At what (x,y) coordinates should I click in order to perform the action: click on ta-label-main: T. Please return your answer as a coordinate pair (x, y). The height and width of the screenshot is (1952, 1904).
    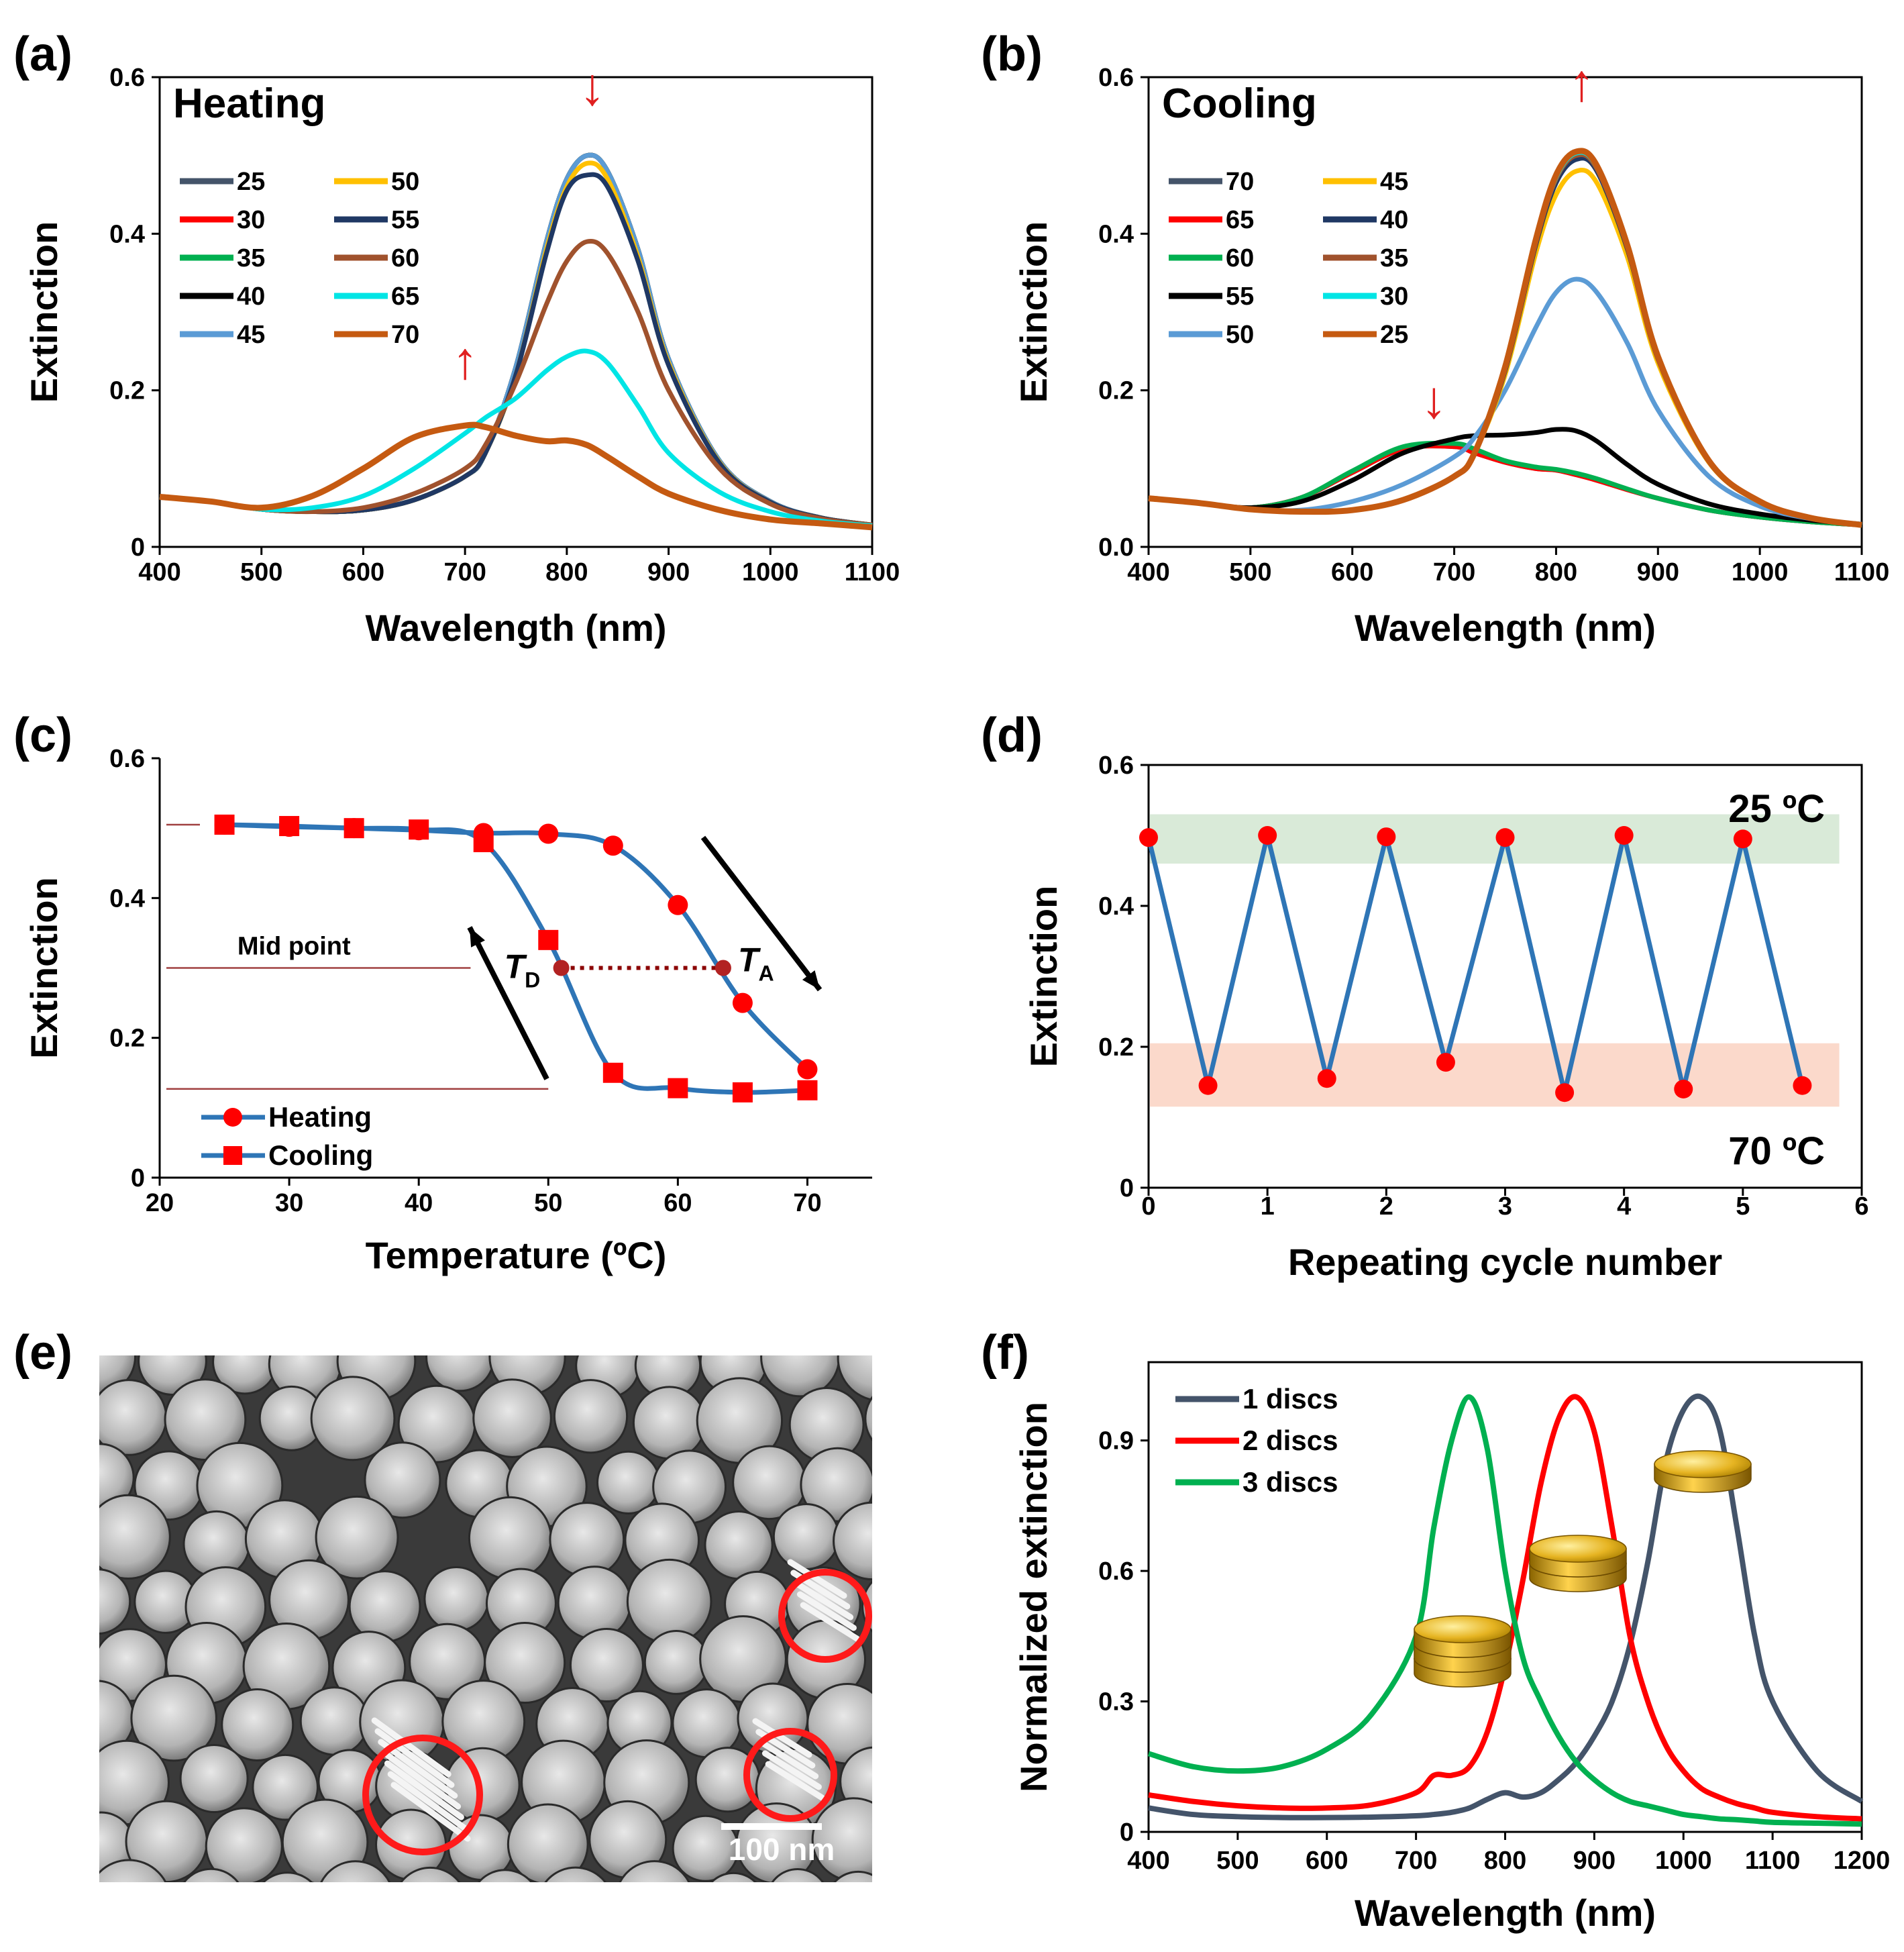
    Looking at the image, I should click on (749, 960).